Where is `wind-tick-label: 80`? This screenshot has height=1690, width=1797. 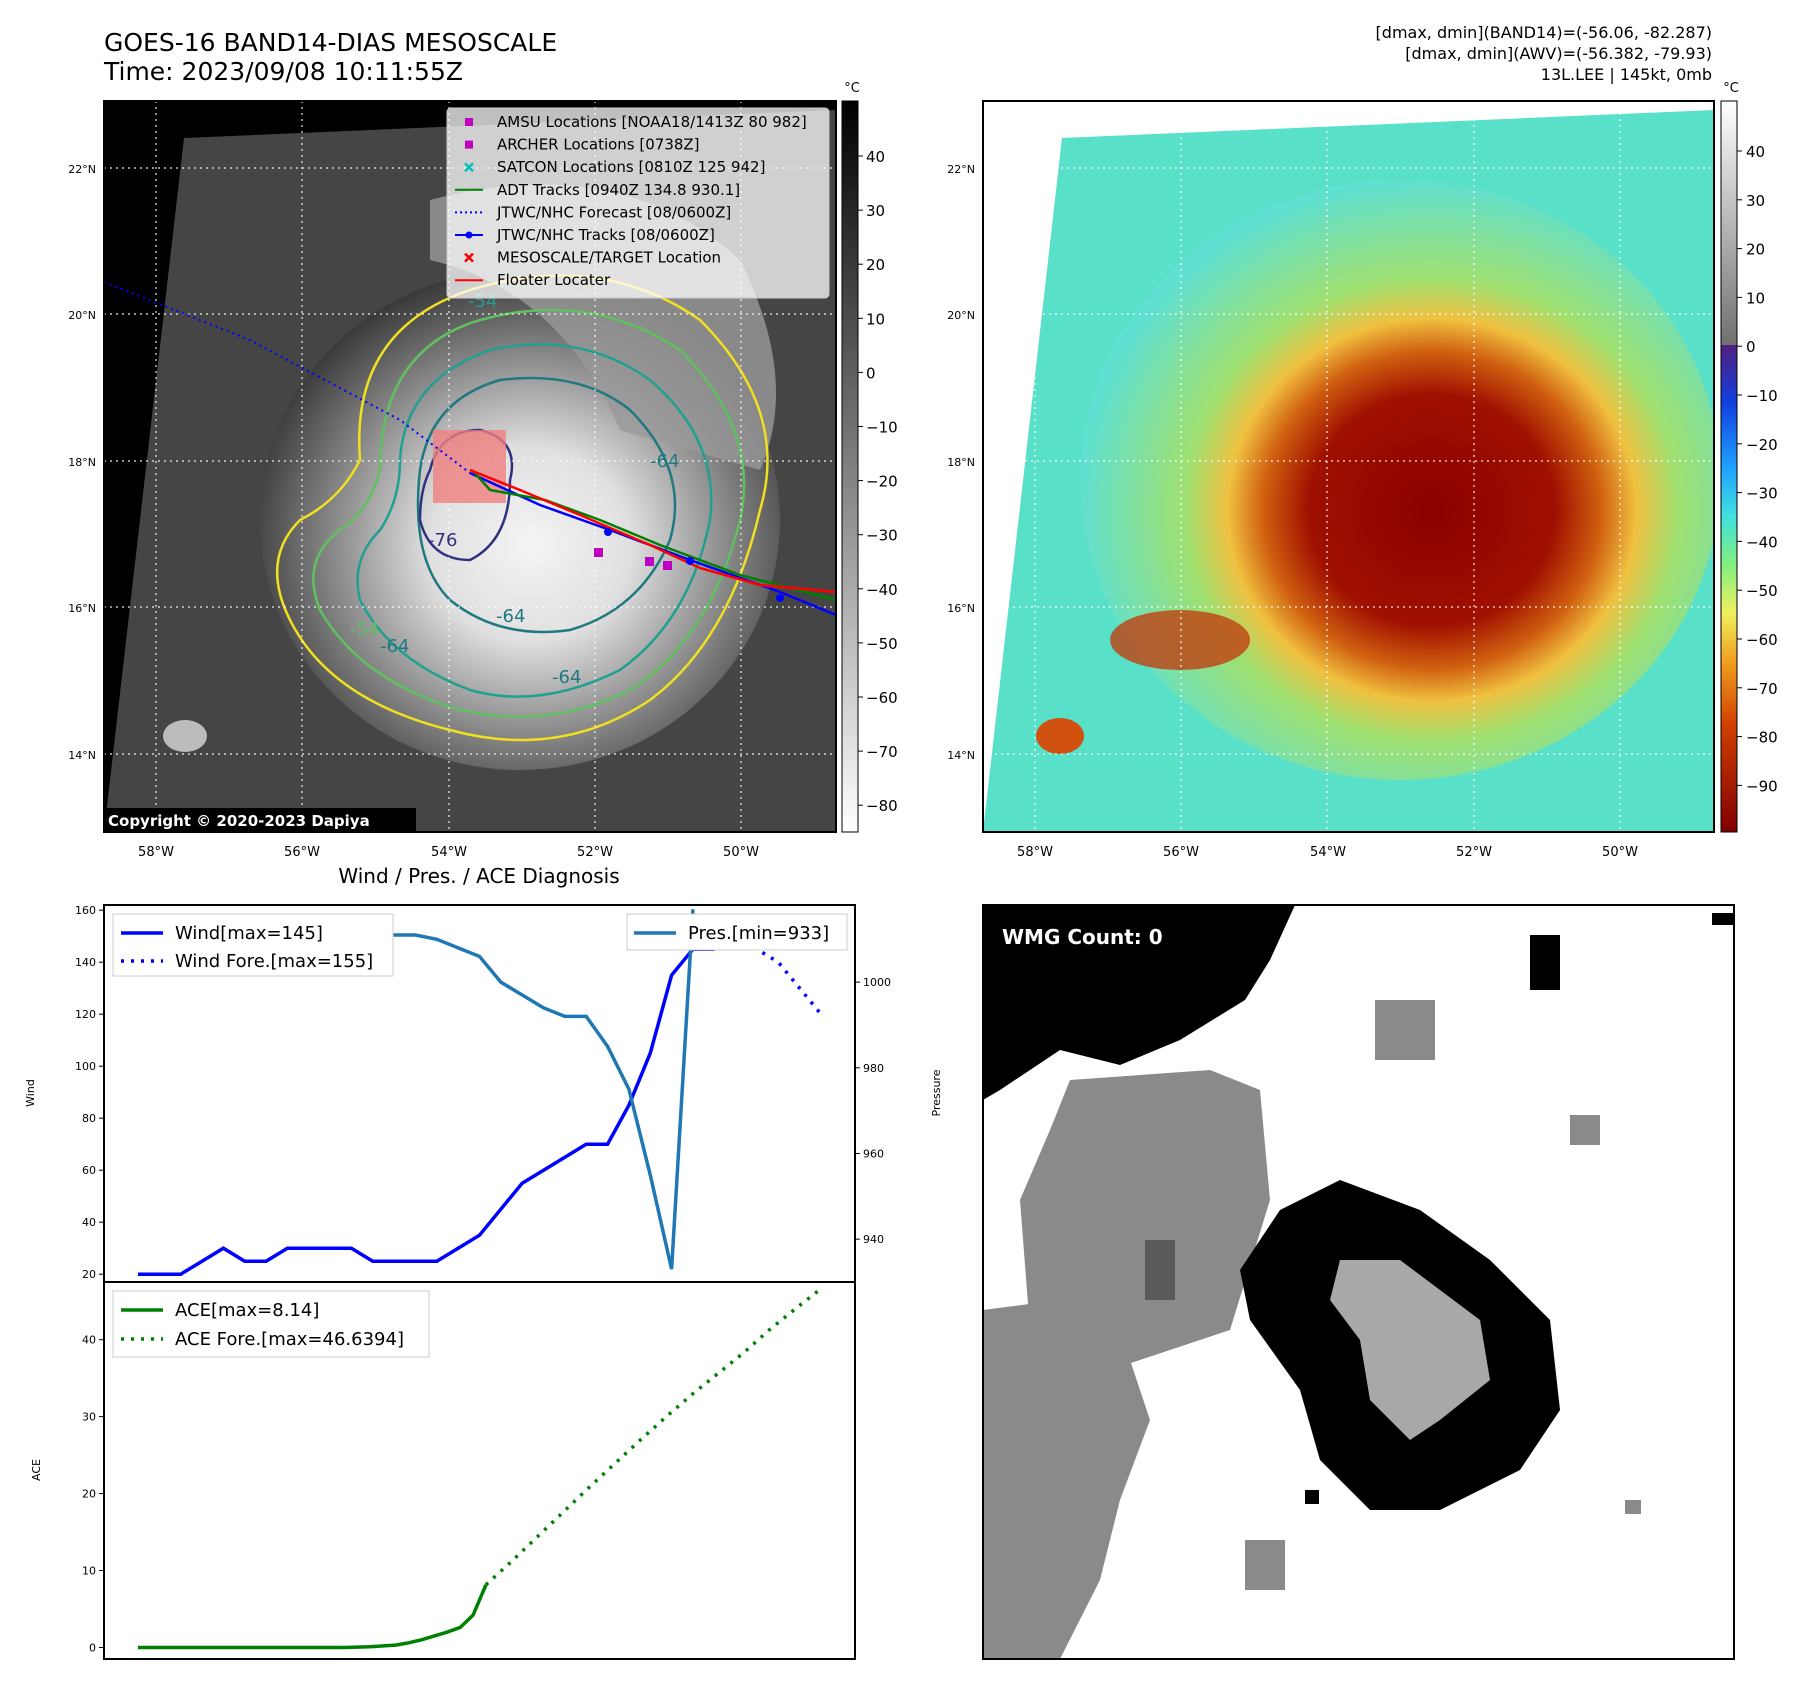
wind-tick-label: 80 is located at coordinates (89, 1118).